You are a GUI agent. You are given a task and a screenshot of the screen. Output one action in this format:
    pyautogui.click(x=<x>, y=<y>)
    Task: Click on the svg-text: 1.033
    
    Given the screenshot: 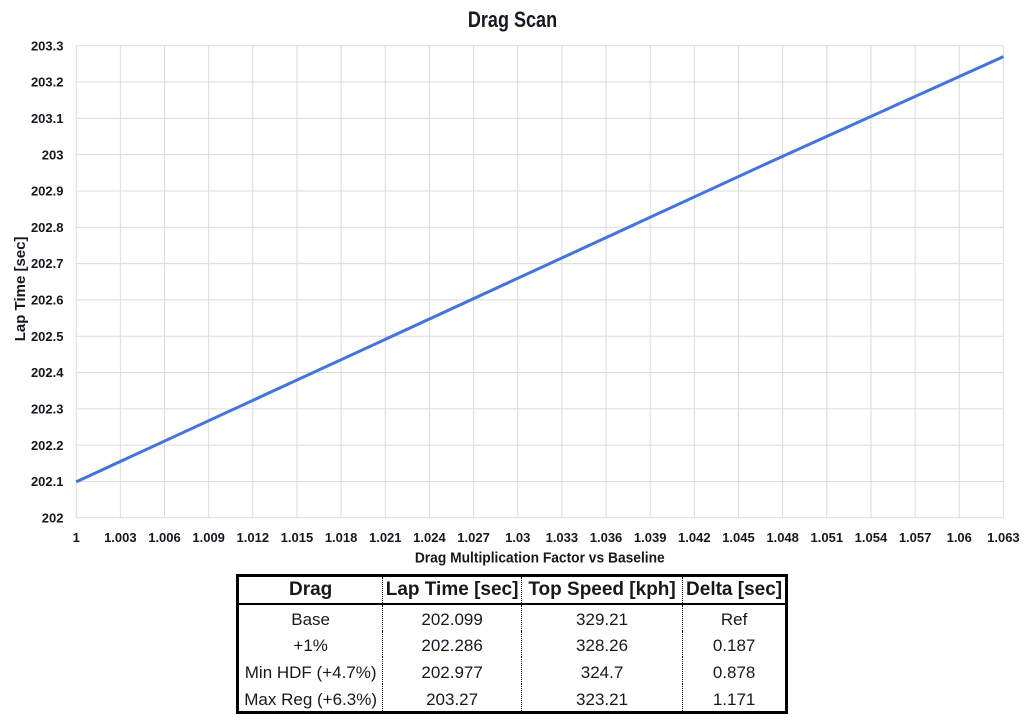 What is the action you would take?
    pyautogui.click(x=562, y=537)
    